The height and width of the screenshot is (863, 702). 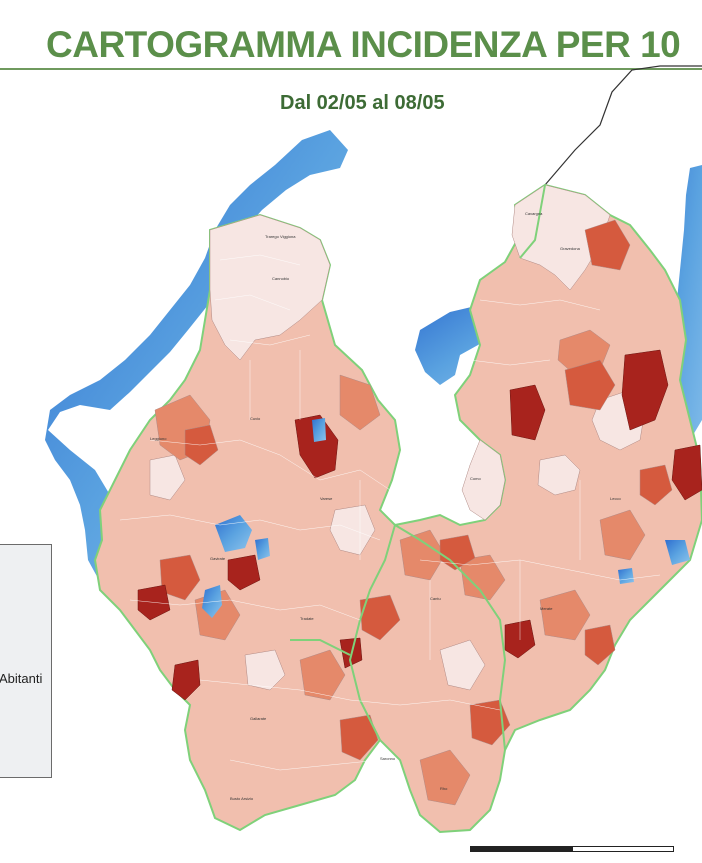 I want to click on svg-text: Gravedona, so click(x=570, y=248).